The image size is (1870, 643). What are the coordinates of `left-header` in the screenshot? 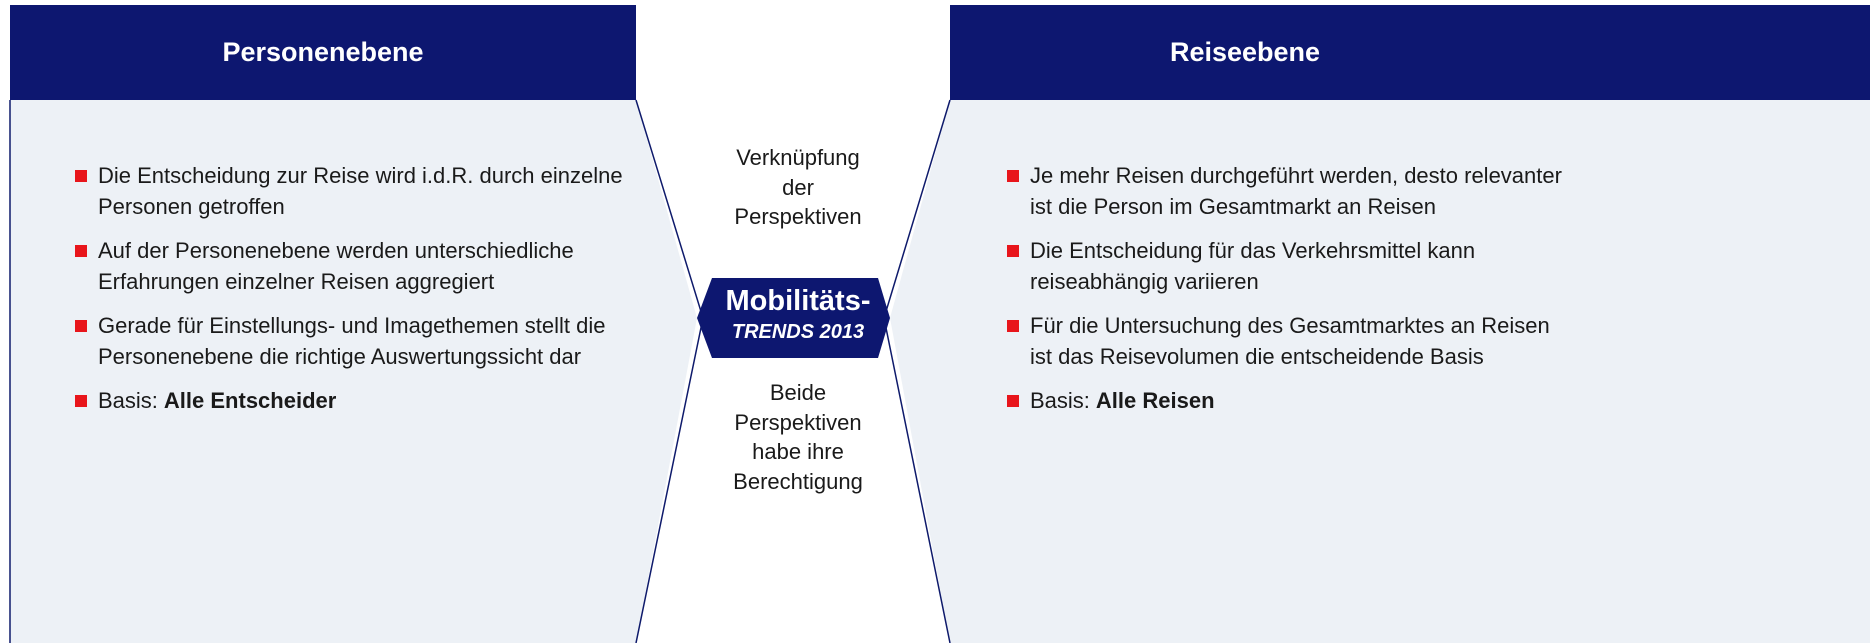 It's located at (323, 52).